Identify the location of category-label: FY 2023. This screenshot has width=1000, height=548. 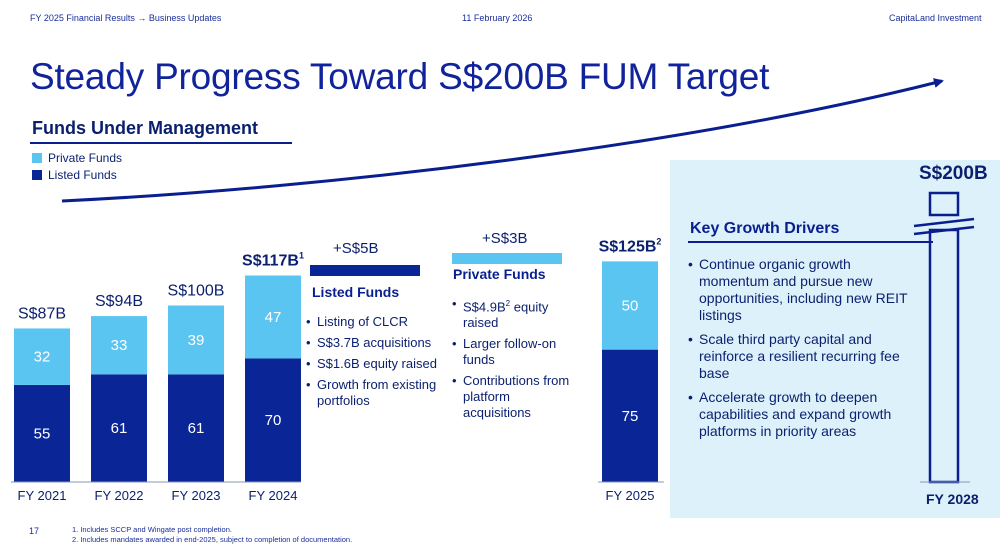
(196, 495).